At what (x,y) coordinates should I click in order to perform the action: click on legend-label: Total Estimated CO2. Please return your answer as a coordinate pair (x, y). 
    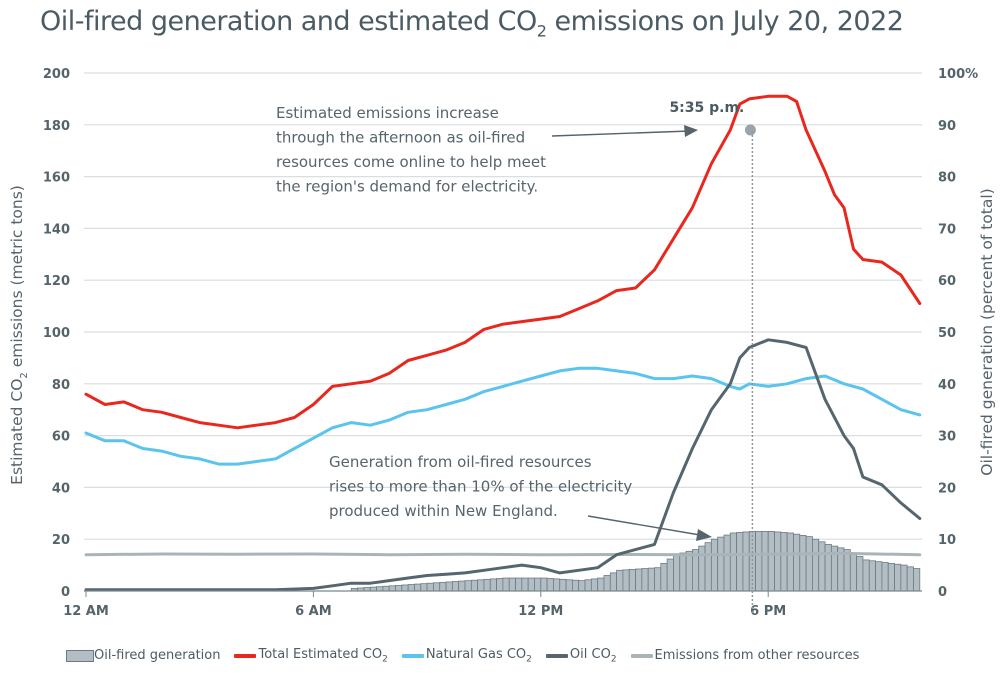
    Looking at the image, I should click on (323, 656).